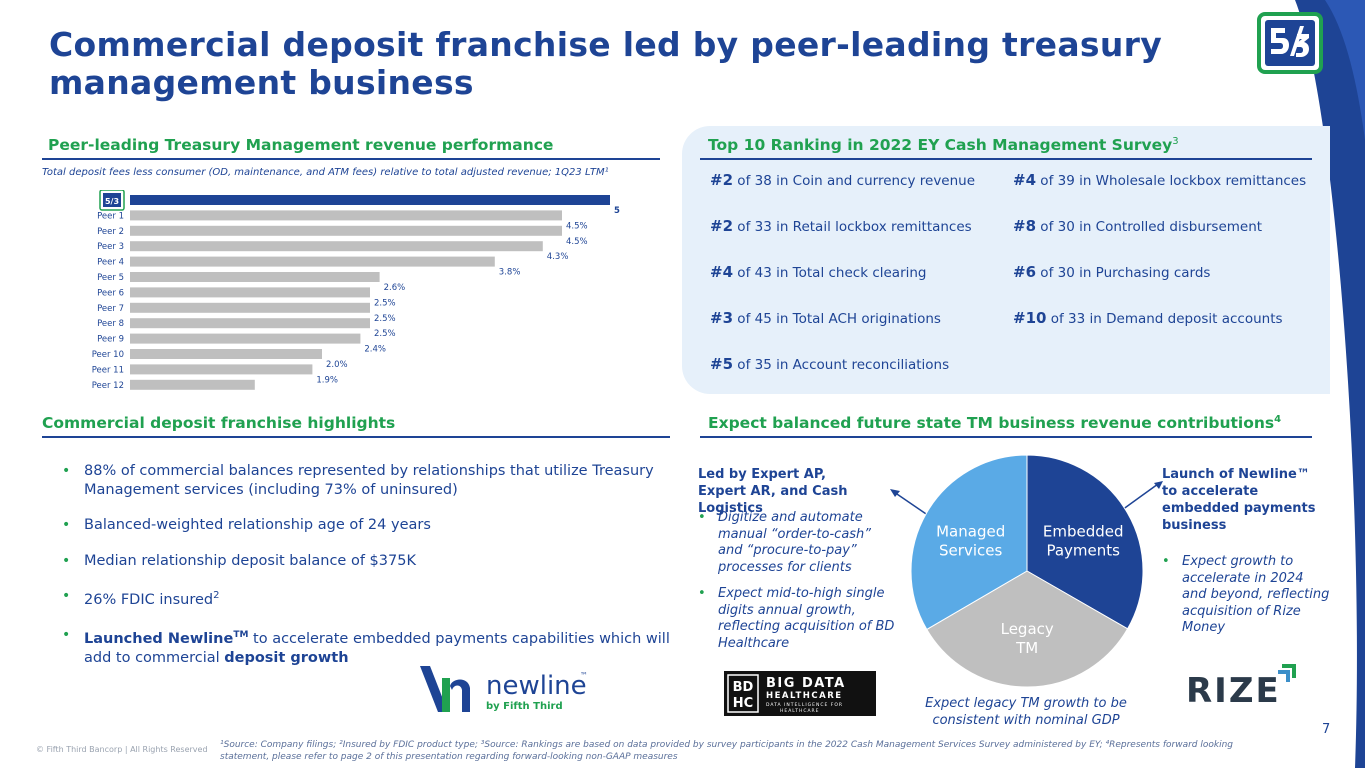 This screenshot has height=768, width=1365. I want to click on tick-label: Peer 2, so click(110, 232).